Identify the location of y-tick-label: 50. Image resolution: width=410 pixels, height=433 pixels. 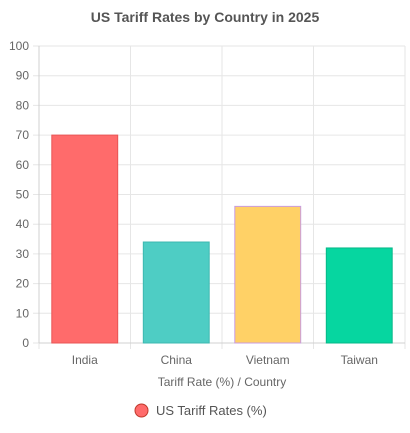
(23, 195).